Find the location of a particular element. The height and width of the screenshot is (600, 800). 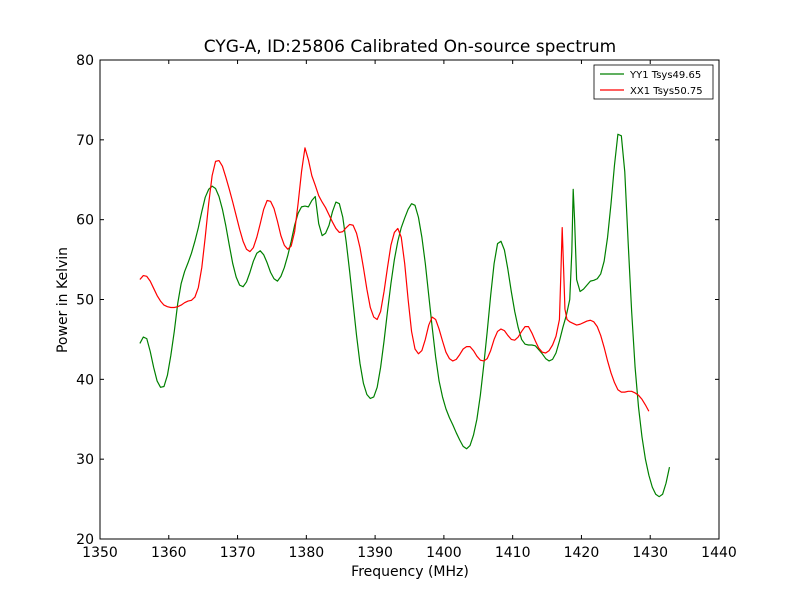

y-tick-label: 70 is located at coordinates (85, 141).